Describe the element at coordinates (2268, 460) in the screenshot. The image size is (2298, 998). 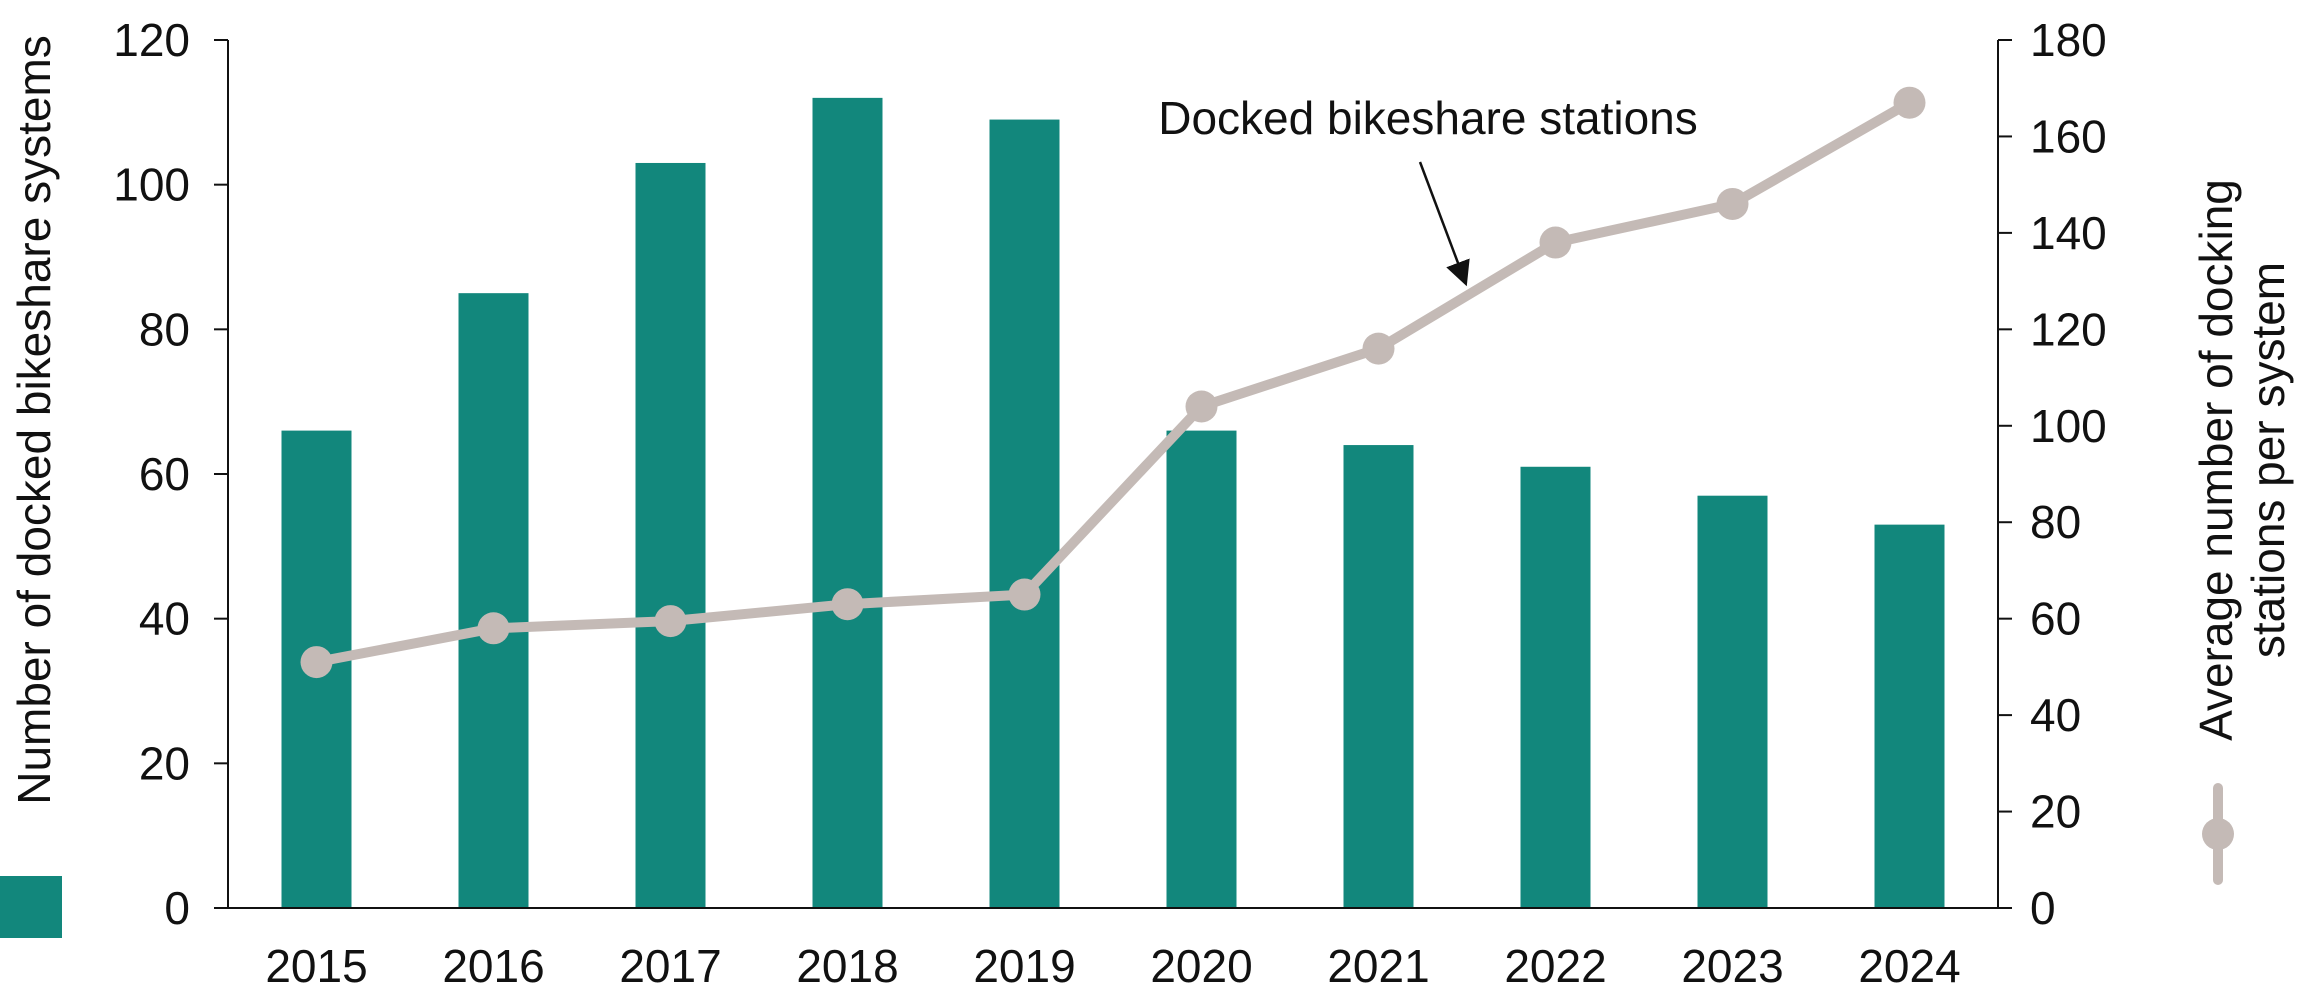
I see `right-axis-title-line2: stations per system` at that location.